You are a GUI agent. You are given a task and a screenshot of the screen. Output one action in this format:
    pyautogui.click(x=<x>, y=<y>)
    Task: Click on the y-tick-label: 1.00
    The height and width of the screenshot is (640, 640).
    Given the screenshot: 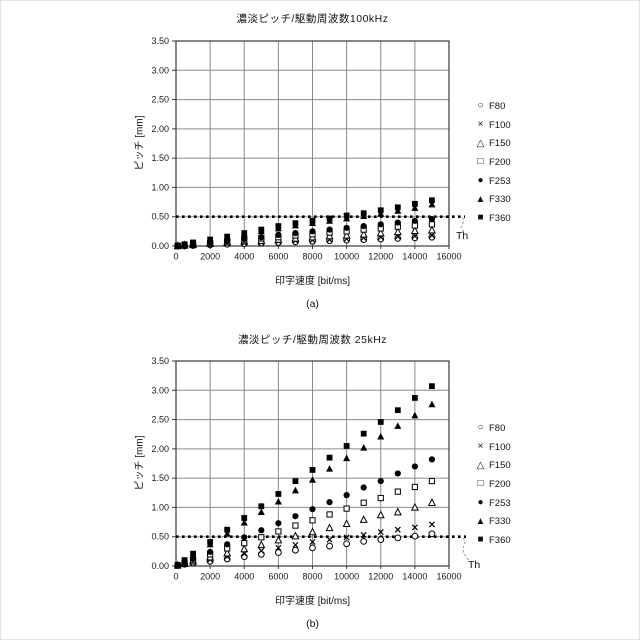 What is the action you would take?
    pyautogui.click(x=160, y=507)
    